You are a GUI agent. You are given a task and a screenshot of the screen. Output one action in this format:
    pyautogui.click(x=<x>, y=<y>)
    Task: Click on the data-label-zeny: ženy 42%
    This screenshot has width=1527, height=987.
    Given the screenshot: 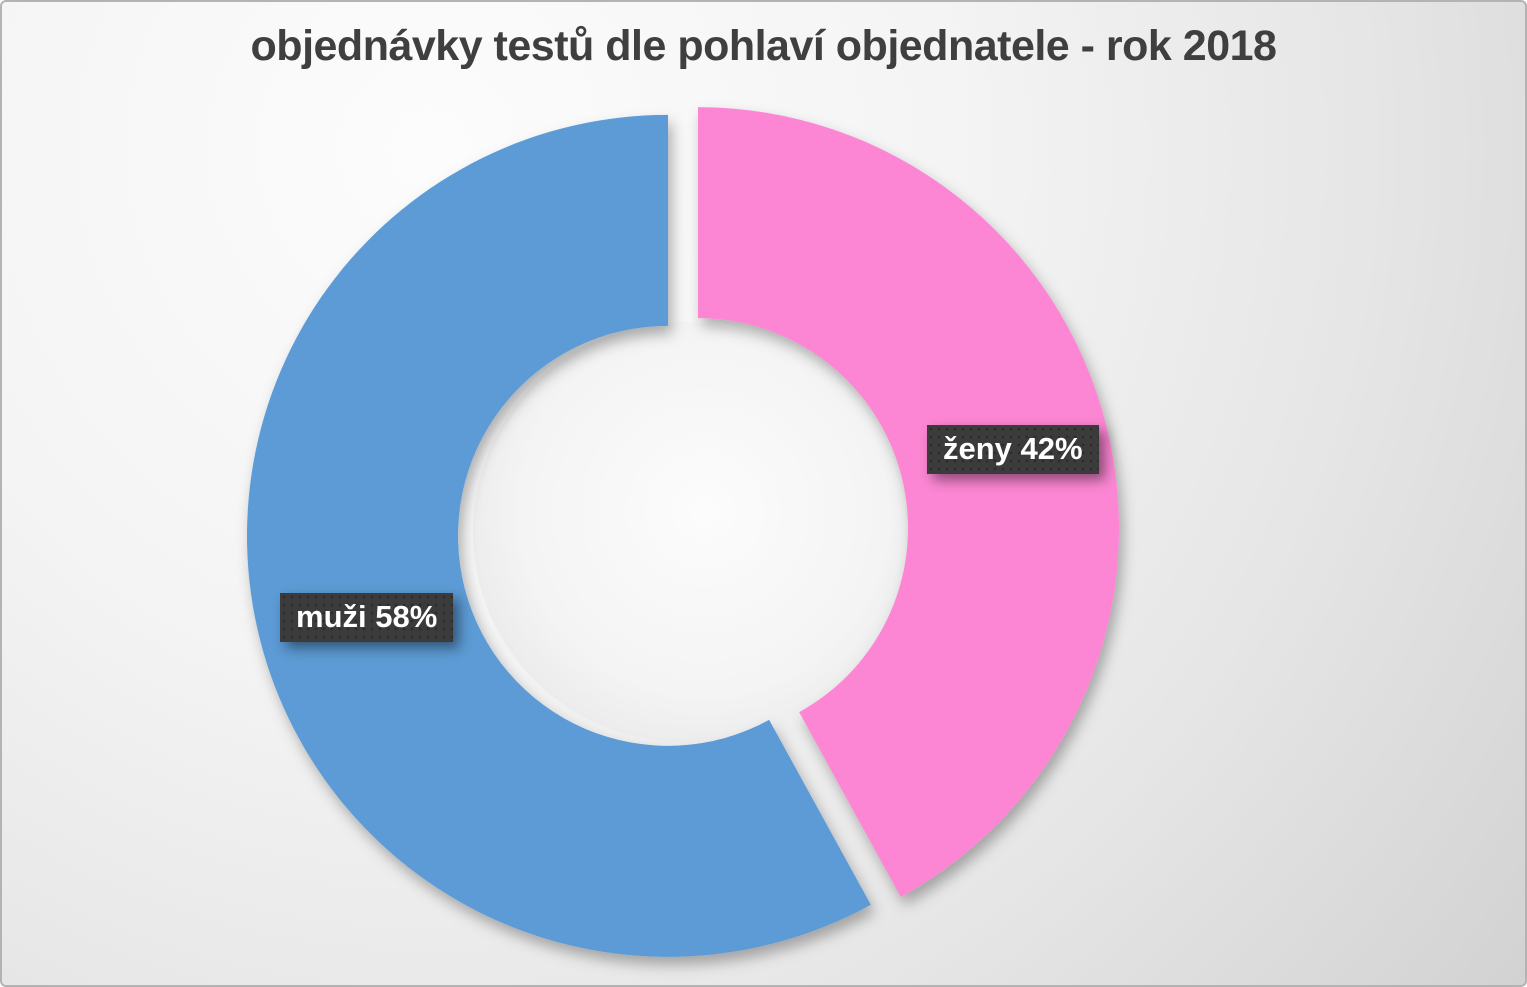 What is the action you would take?
    pyautogui.click(x=1013, y=450)
    